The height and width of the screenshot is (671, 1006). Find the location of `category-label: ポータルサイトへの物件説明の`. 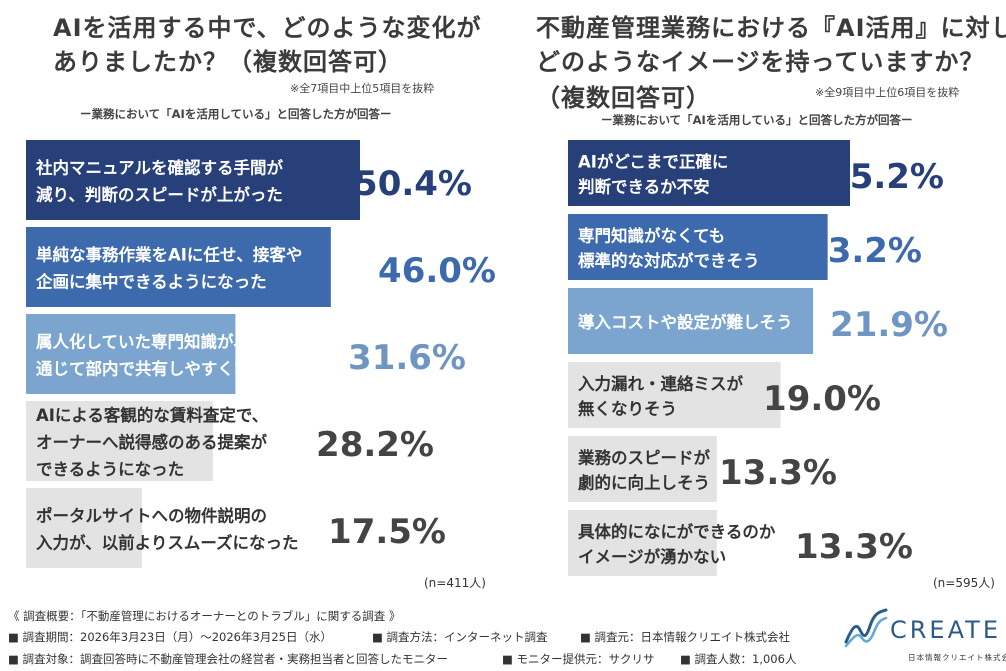

category-label: ポータルサイトへの物件説明の is located at coordinates (151, 516).